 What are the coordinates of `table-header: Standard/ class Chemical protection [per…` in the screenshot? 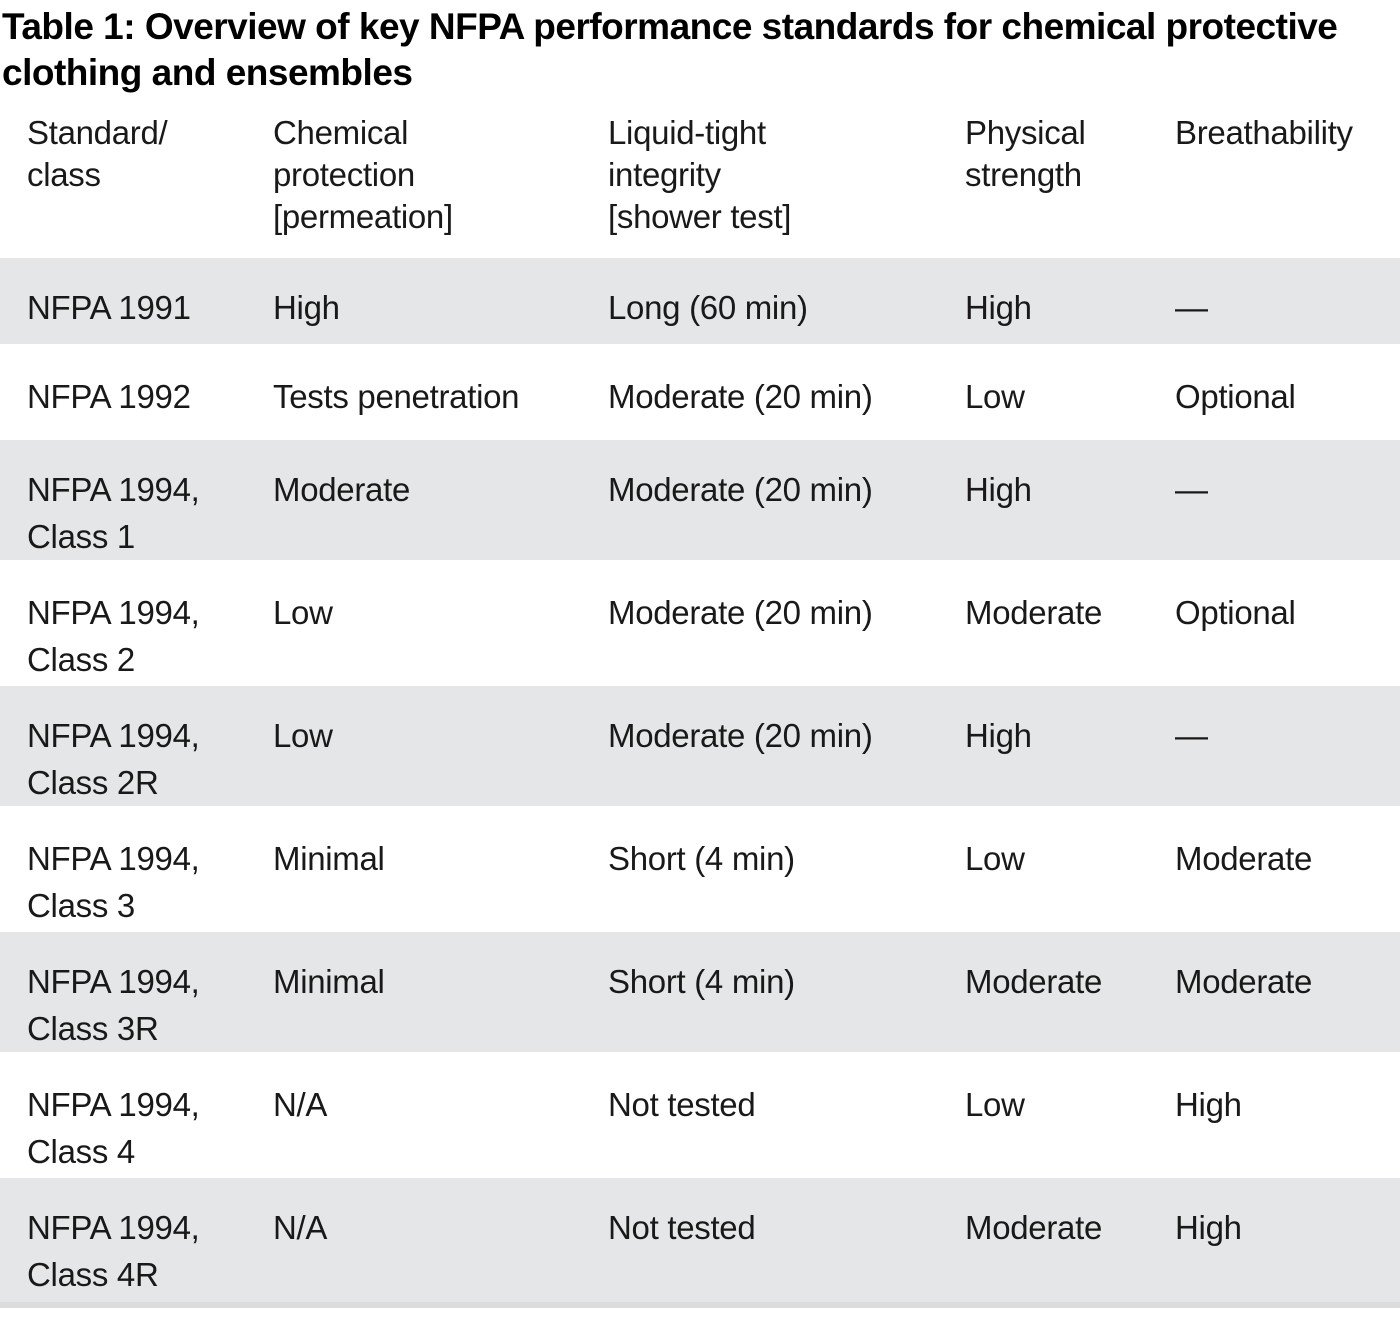 It's located at (700, 177).